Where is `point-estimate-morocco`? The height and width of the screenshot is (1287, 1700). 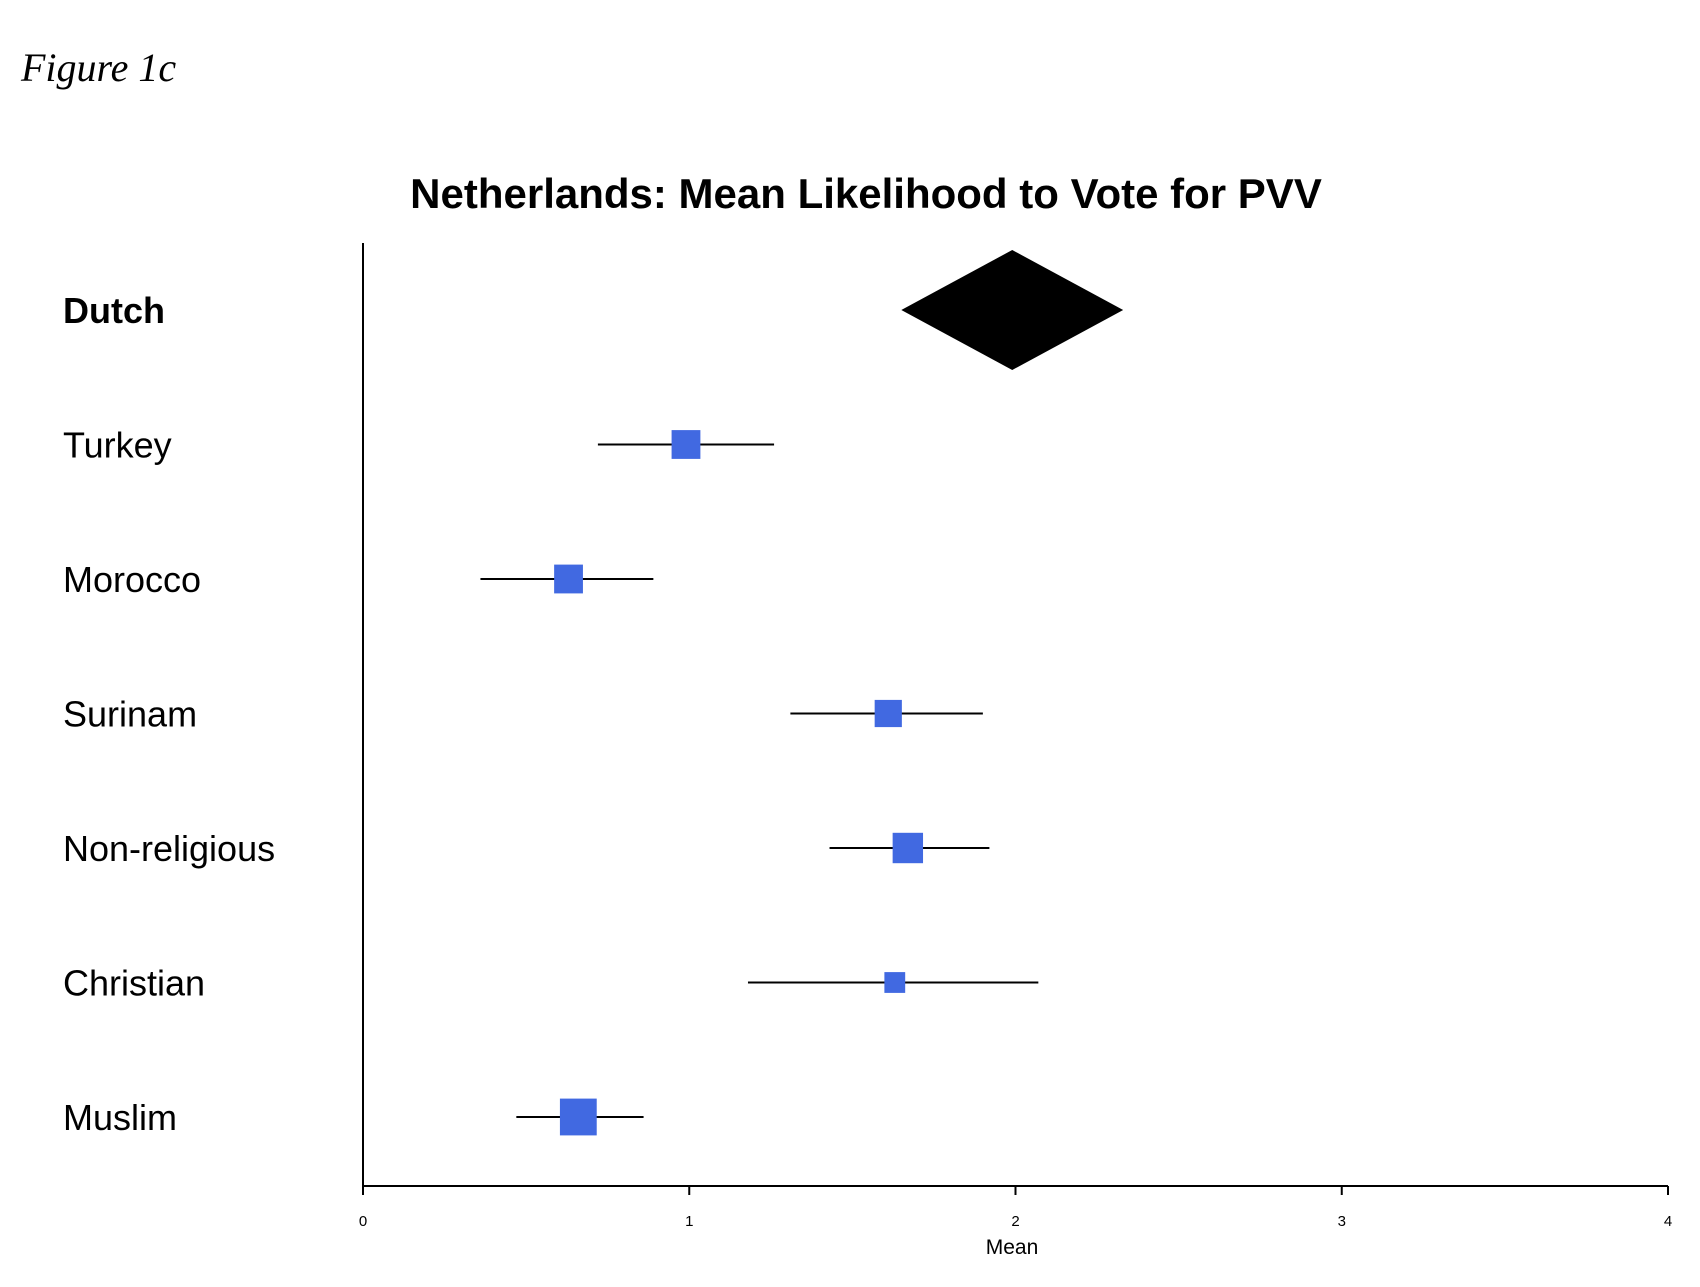 point-estimate-morocco is located at coordinates (568, 579).